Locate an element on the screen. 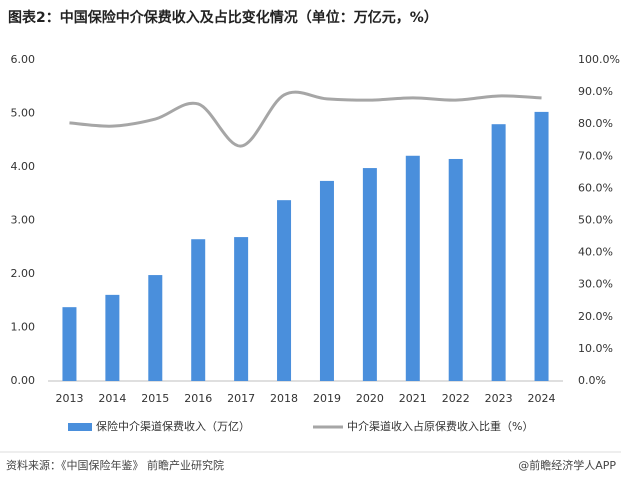 The image size is (621, 485). line is located at coordinates (305, 119).